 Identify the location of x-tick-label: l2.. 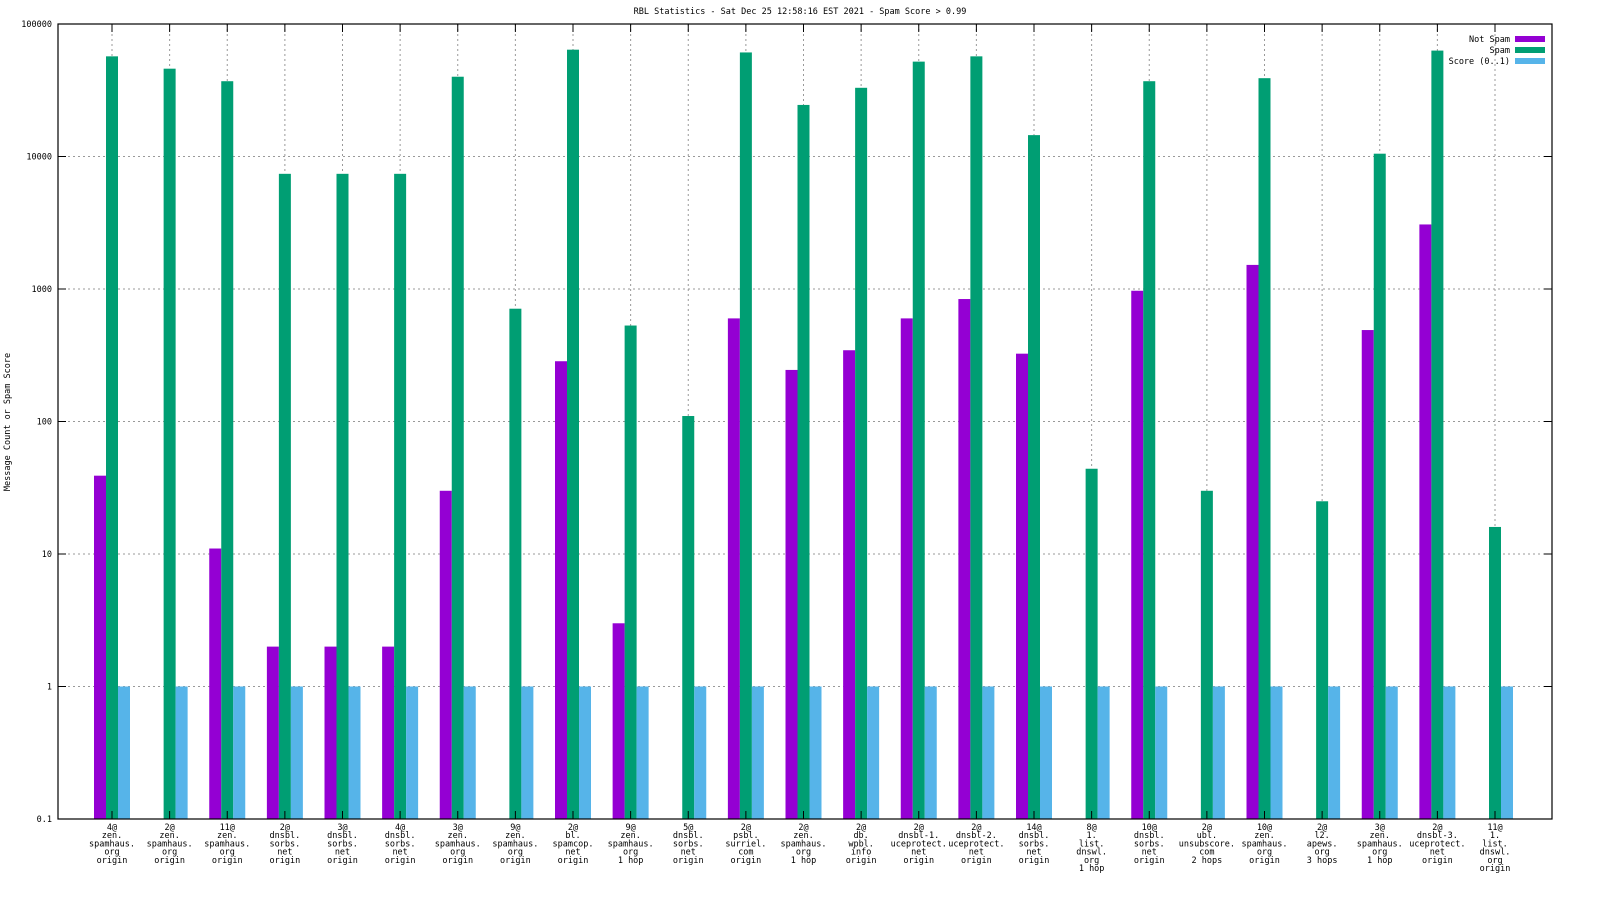
(1321, 836).